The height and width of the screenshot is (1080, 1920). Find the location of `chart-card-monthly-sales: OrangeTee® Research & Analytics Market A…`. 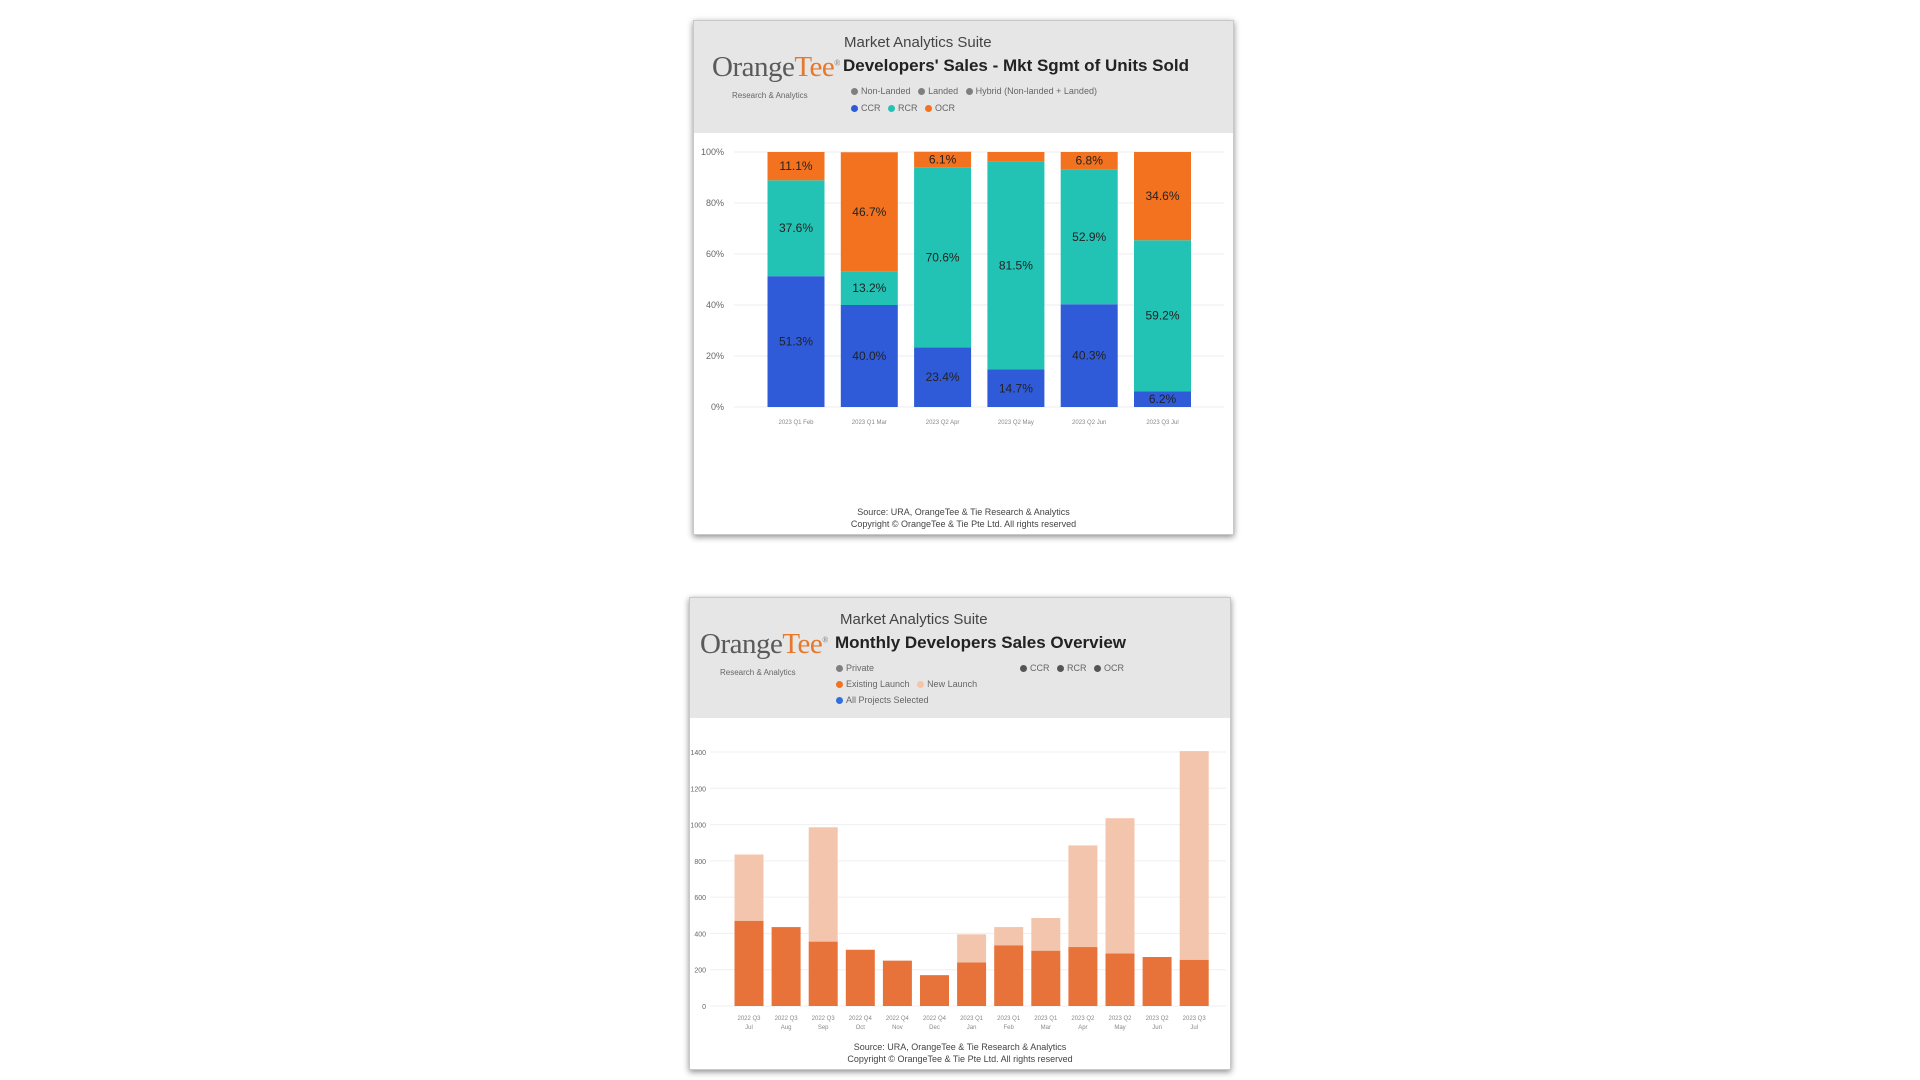

chart-card-monthly-sales: OrangeTee® Research & Analytics Market A… is located at coordinates (960, 833).